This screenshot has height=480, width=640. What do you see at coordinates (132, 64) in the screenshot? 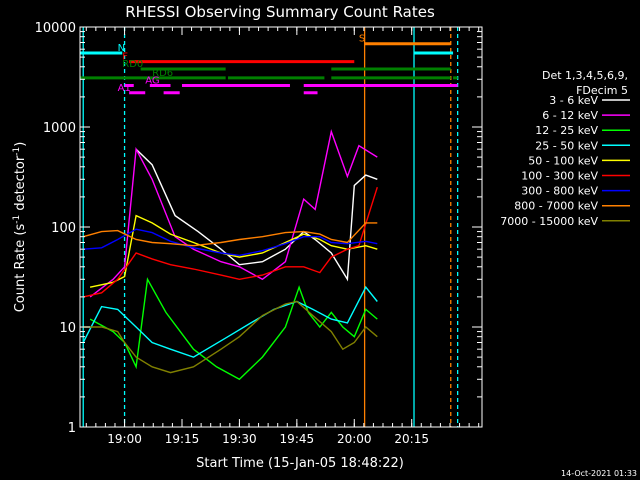
I see `flag-label-rd0: RD0` at bounding box center [132, 64].